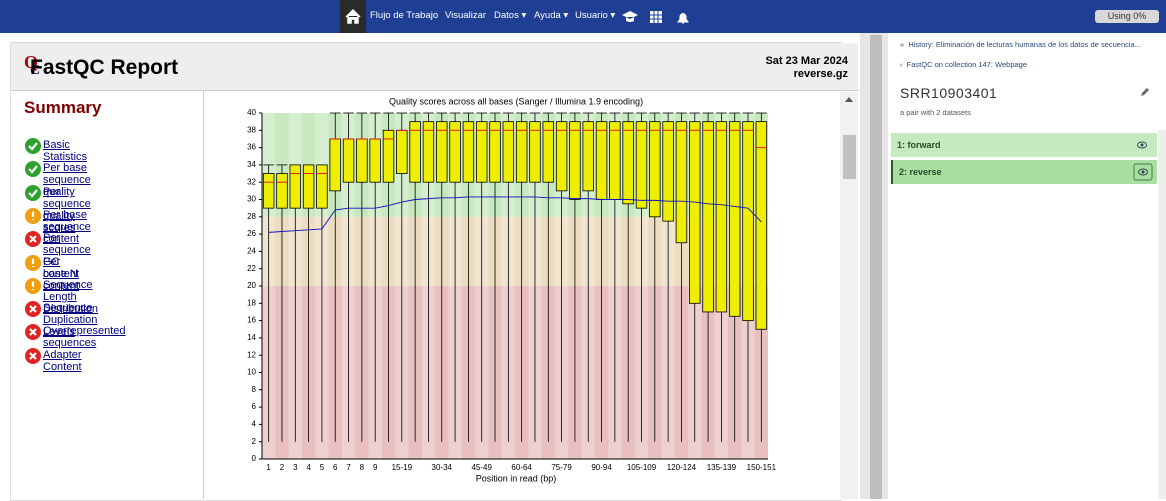 This screenshot has width=1166, height=501. What do you see at coordinates (322, 467) in the screenshot?
I see `x-tick-label: 5` at bounding box center [322, 467].